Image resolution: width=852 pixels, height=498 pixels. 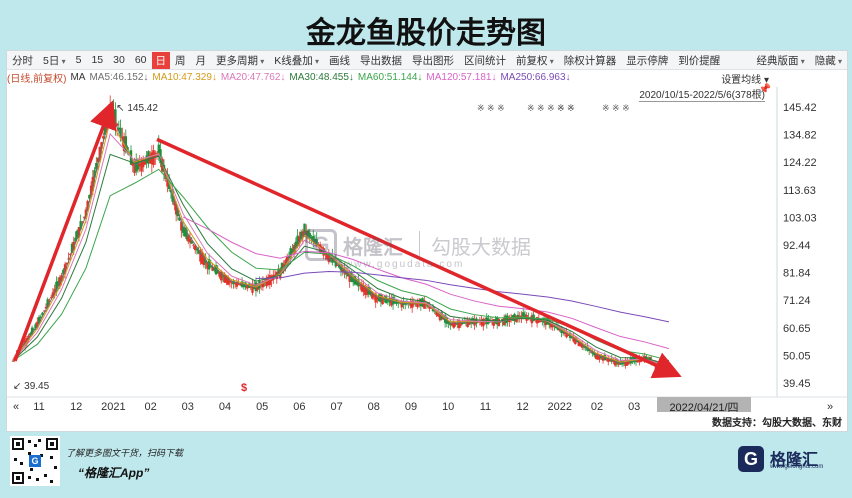 I want to click on x-tick-8: 07, so click(x=336, y=407).